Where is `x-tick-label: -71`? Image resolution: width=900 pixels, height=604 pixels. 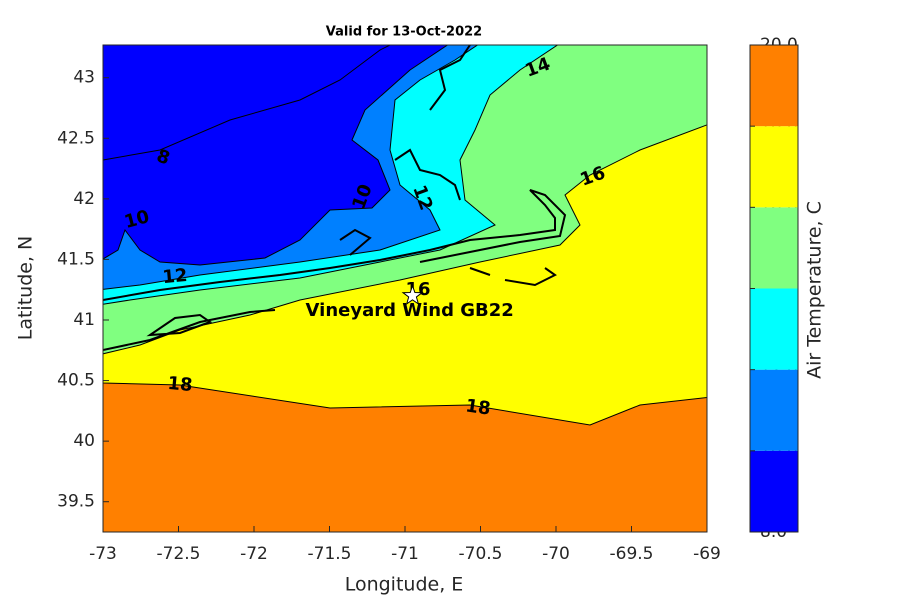 x-tick-label: -71 is located at coordinates (405, 554).